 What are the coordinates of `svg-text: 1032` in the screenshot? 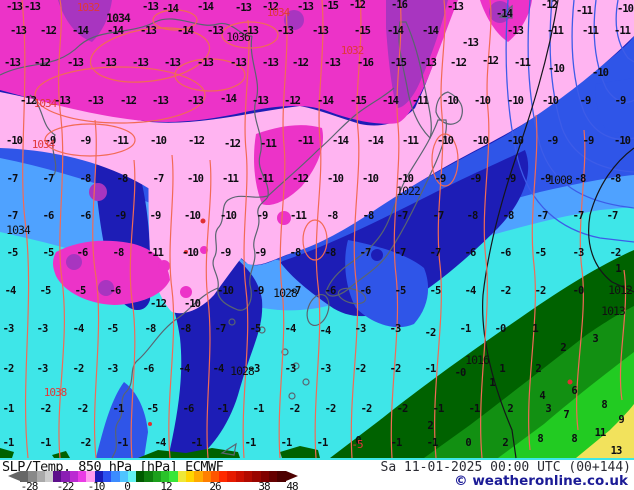 It's located at (352, 50).